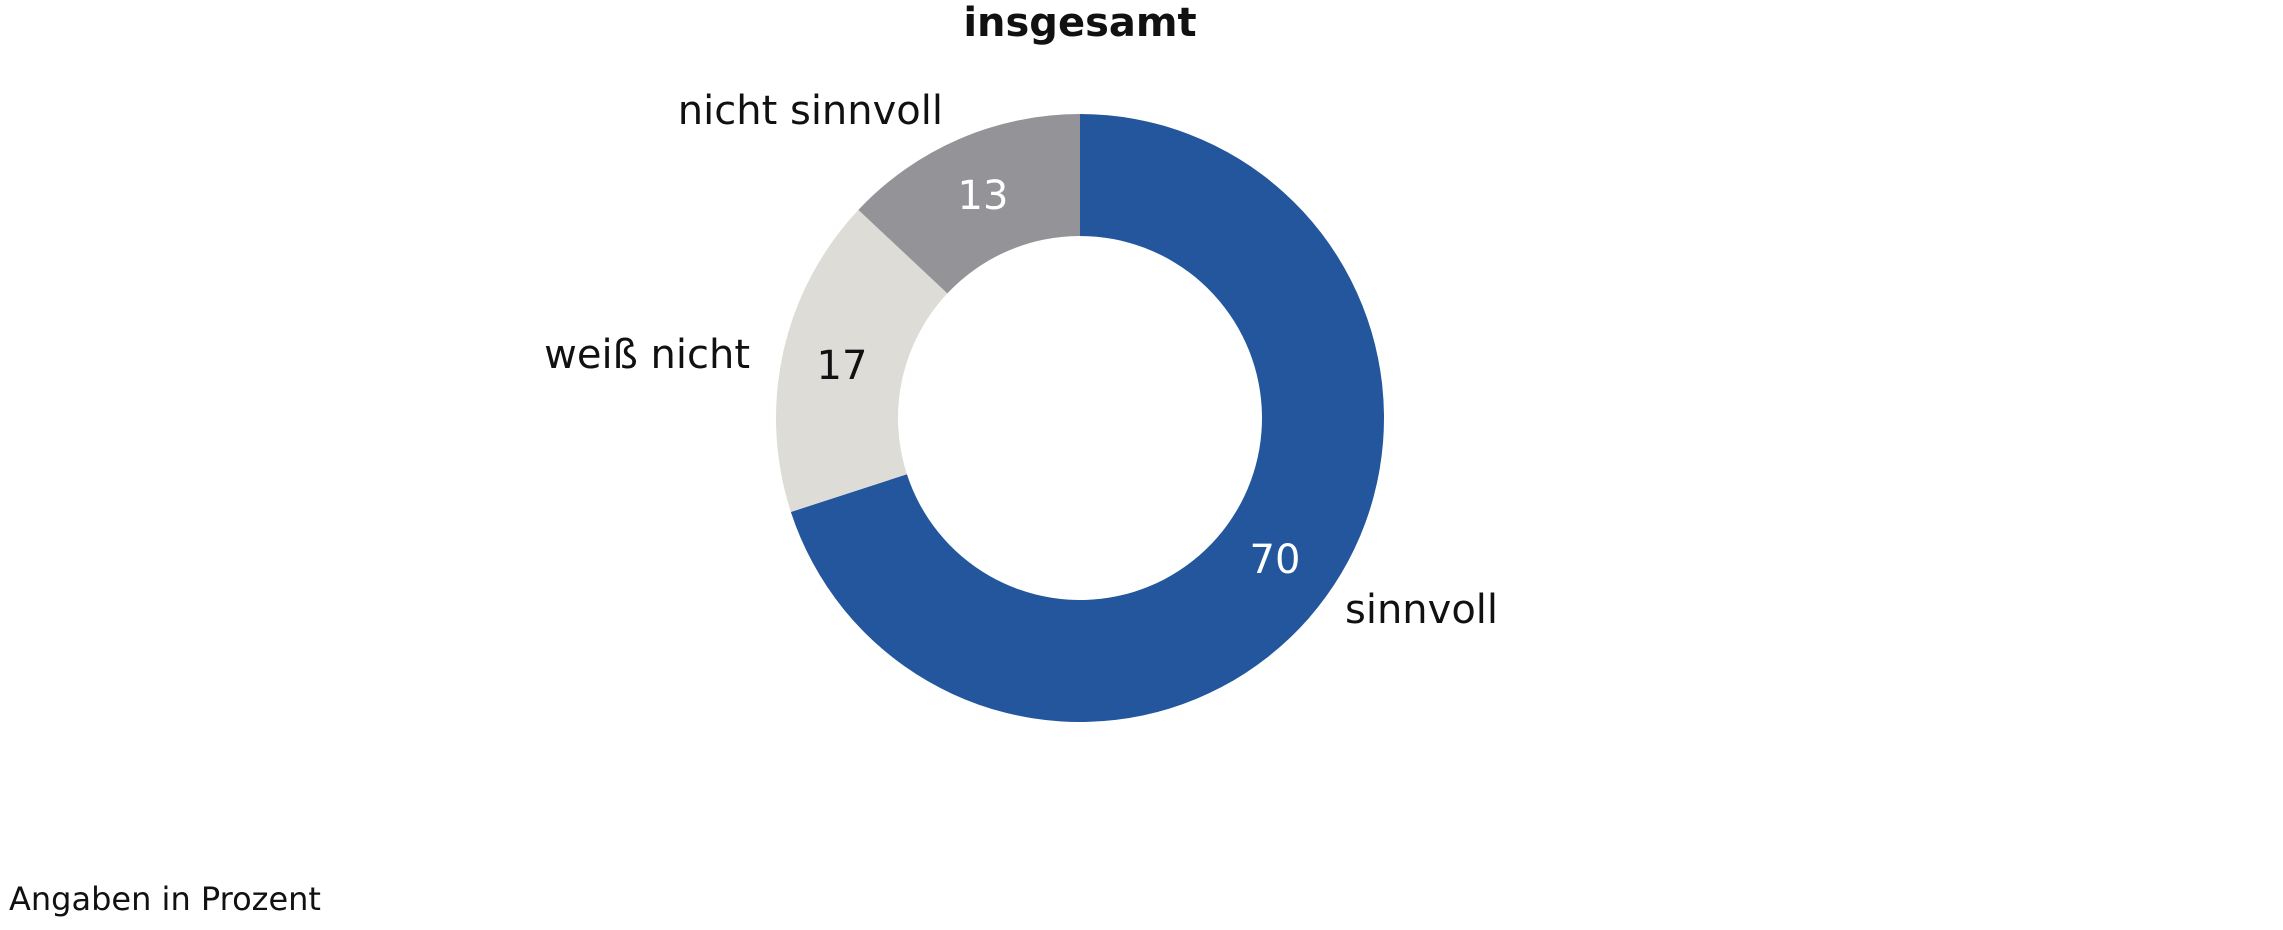 The height and width of the screenshot is (930, 2283). I want to click on slice-label: weiß nicht, so click(647, 355).